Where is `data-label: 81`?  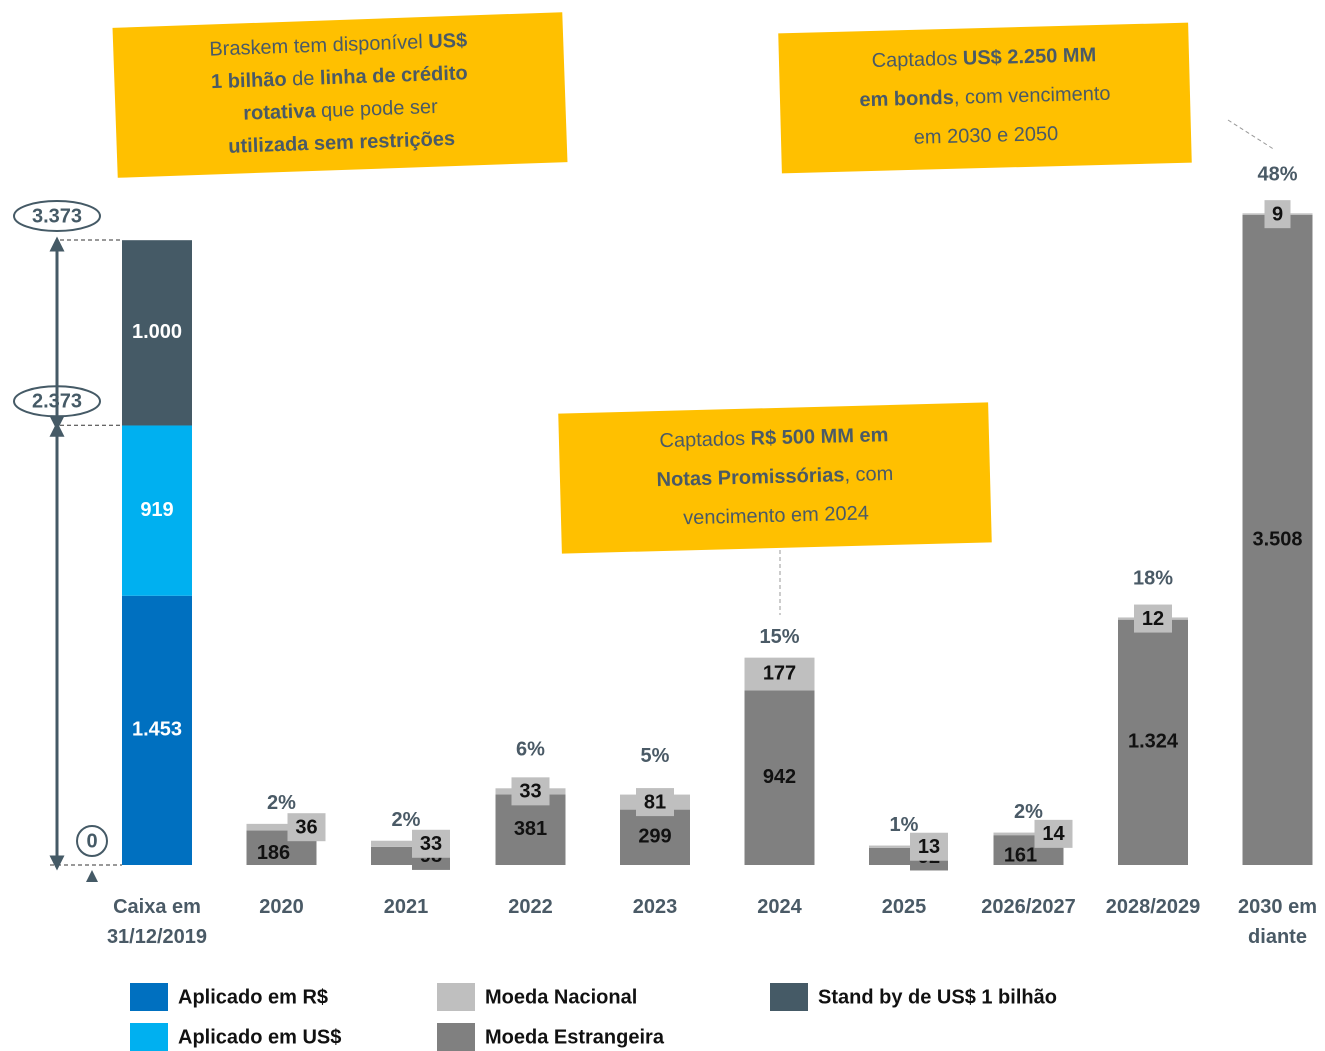
data-label: 81 is located at coordinates (655, 802).